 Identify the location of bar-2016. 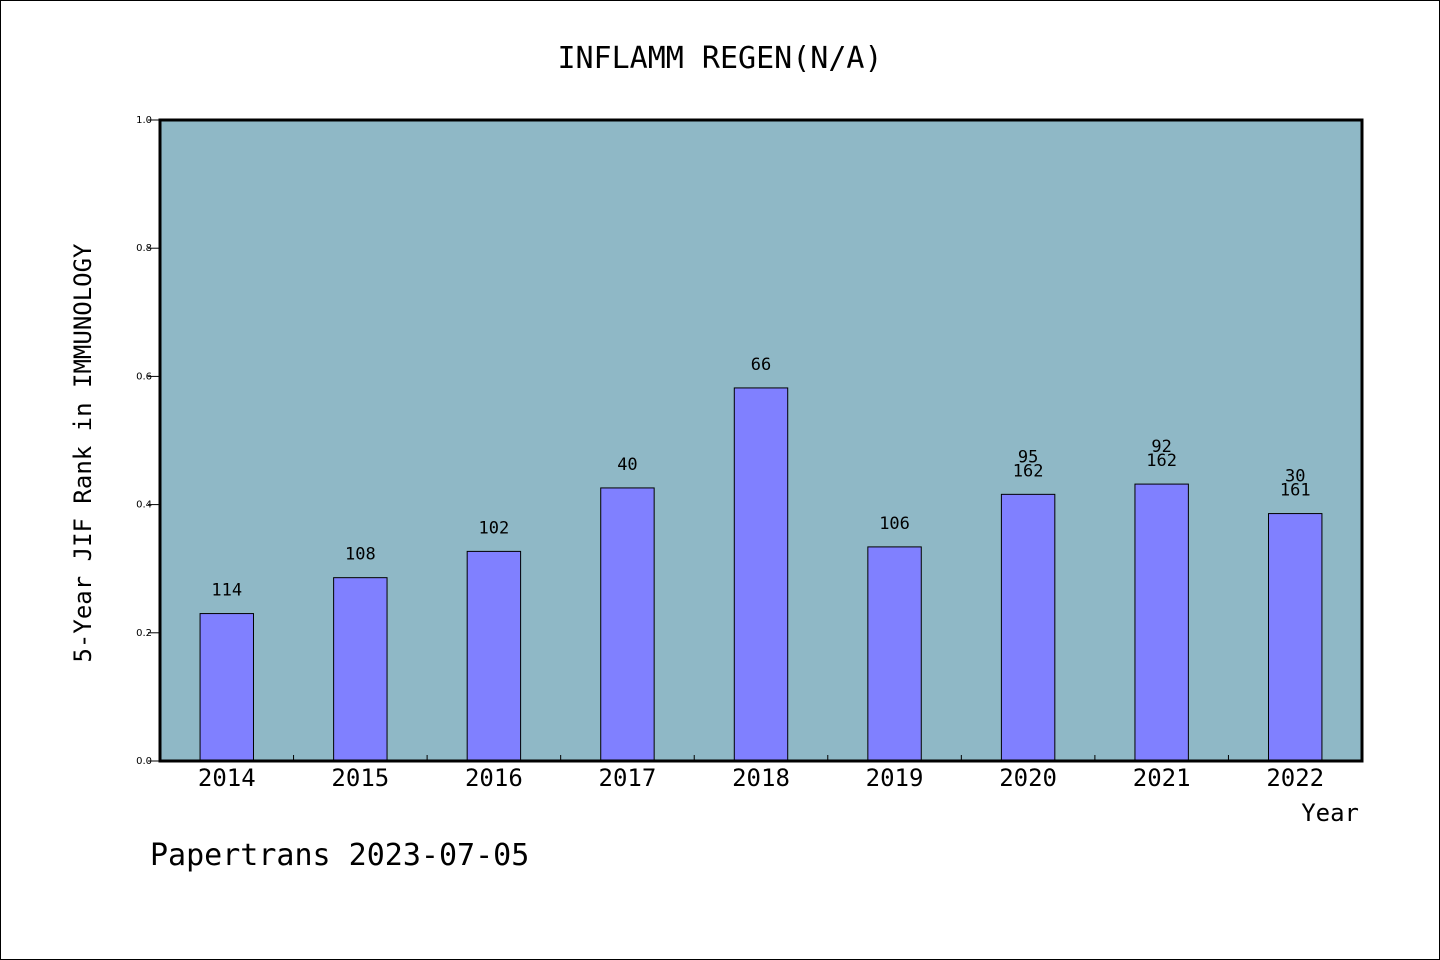
(494, 656).